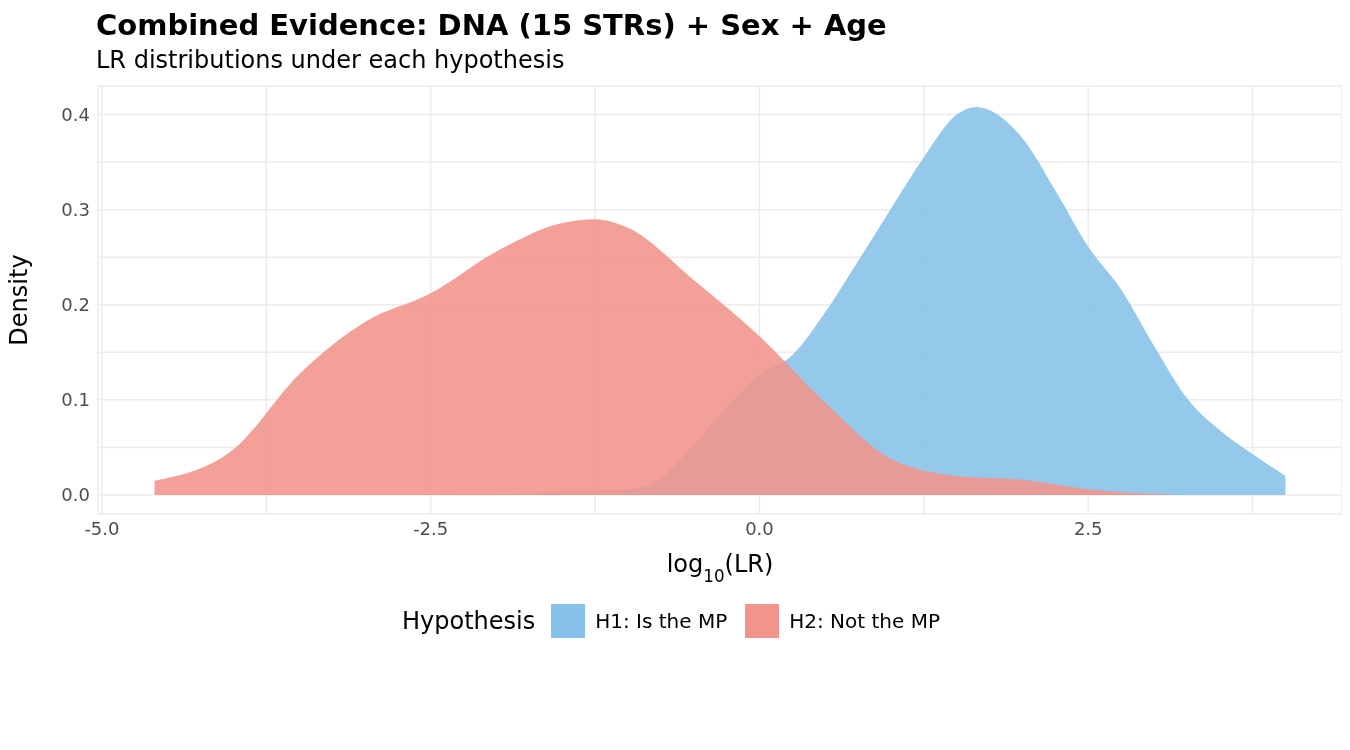 Image resolution: width=1350 pixels, height=750 pixels. Describe the element at coordinates (331, 60) in the screenshot. I see `chart-subtitle: LR distributions under each hypothesis` at that location.